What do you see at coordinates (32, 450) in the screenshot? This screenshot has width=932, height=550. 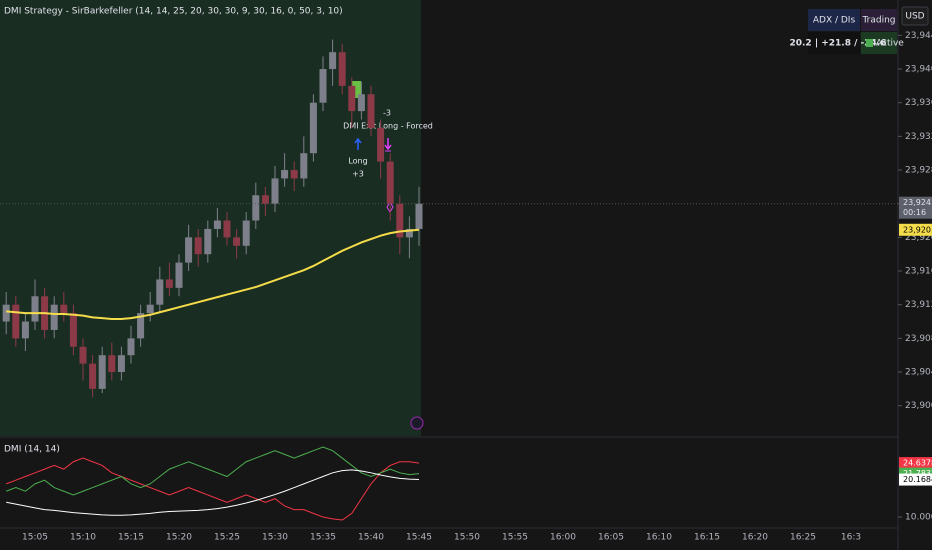 I see `dmi-title: DMI (14, 14)` at bounding box center [32, 450].